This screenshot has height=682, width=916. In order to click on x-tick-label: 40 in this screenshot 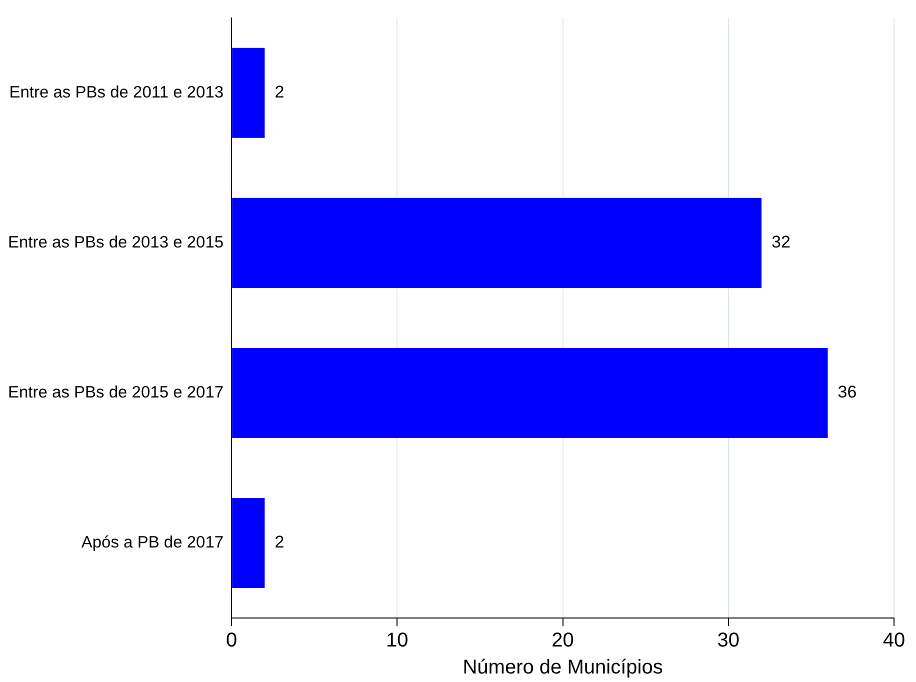, I will do `click(894, 641)`.